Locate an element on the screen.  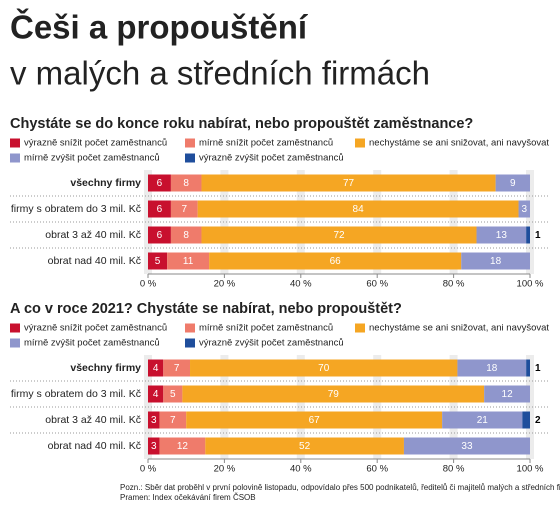
value-label: 13 is located at coordinates (502, 235).